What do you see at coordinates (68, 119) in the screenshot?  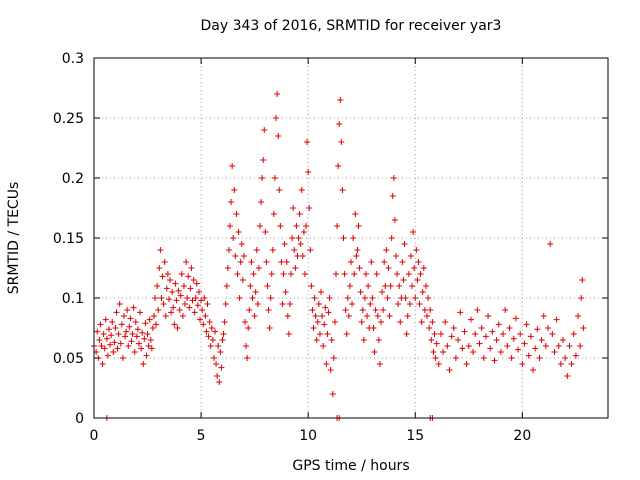 I see `y-tick-label: 0.25` at bounding box center [68, 119].